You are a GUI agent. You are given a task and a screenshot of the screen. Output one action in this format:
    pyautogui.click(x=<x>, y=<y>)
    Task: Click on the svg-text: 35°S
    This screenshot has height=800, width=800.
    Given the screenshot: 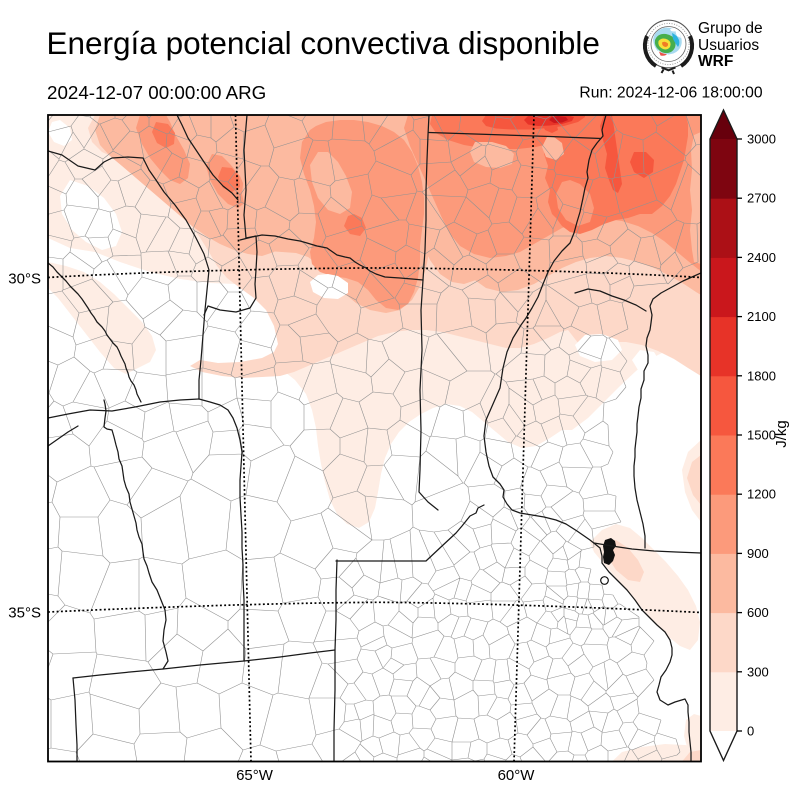 What is the action you would take?
    pyautogui.click(x=24, y=613)
    